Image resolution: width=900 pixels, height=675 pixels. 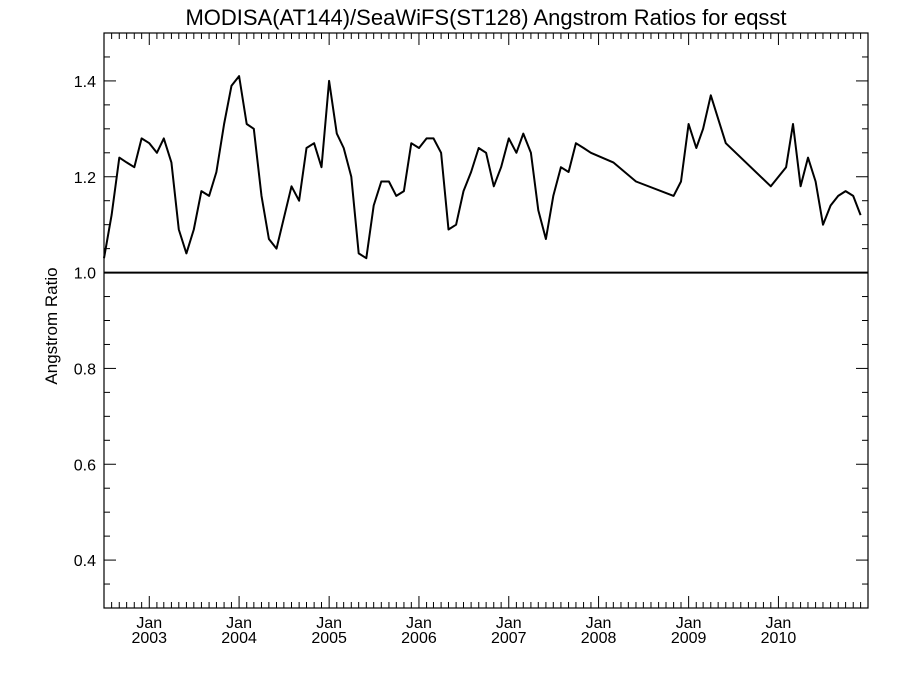 What do you see at coordinates (329, 638) in the screenshot?
I see `x-tick-label-year: 2005` at bounding box center [329, 638].